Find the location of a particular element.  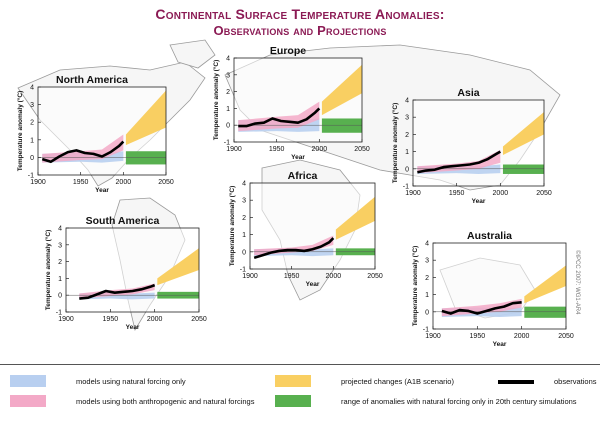

europe-x-tick-label: 1950 is located at coordinates (277, 149).